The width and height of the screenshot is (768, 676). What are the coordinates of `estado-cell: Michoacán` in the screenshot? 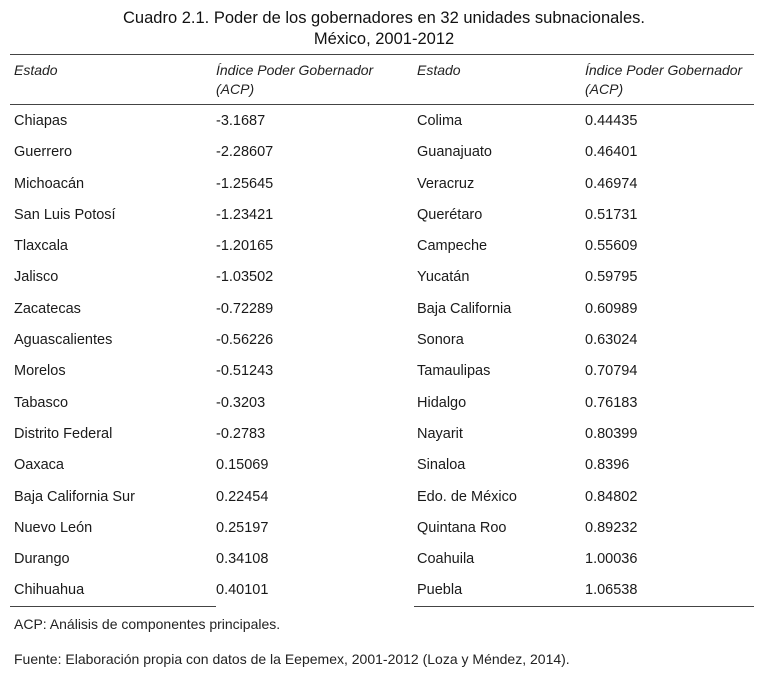 It's located at (49, 183).